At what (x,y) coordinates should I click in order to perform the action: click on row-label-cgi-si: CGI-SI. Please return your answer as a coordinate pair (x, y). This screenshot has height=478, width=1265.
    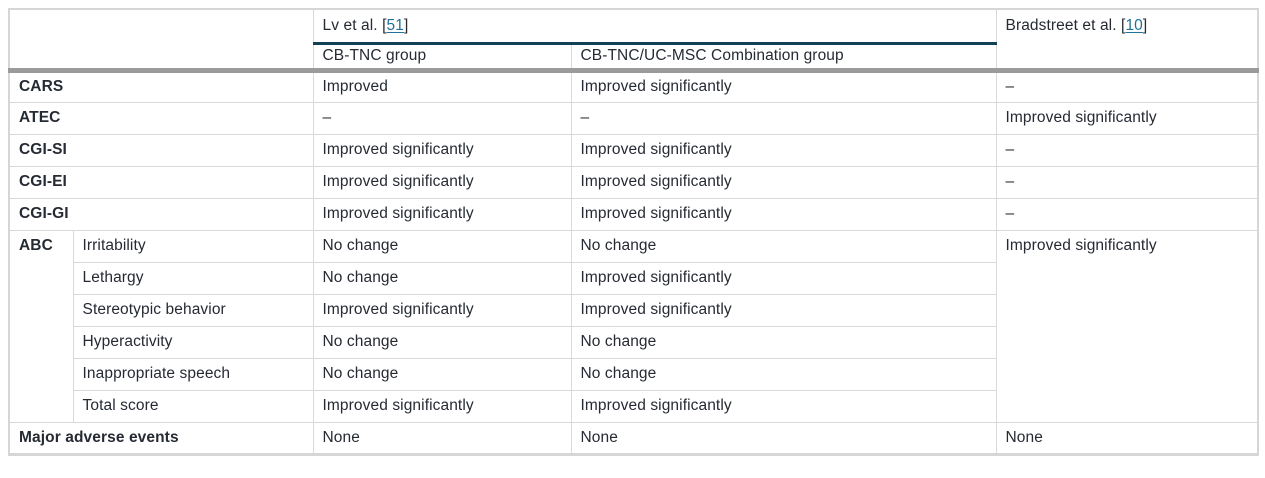
    Looking at the image, I should click on (161, 150).